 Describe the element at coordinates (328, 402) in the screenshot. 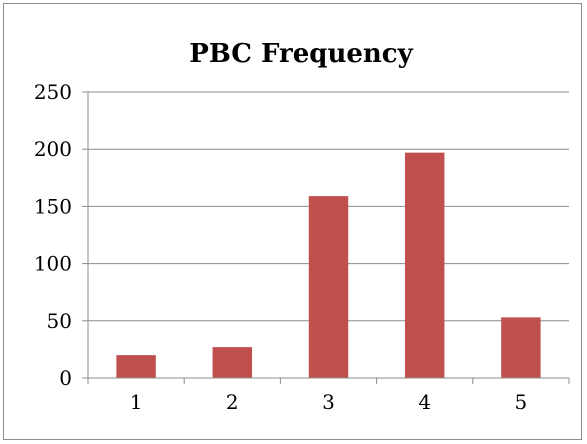

I see `x-tick-label: 3` at that location.